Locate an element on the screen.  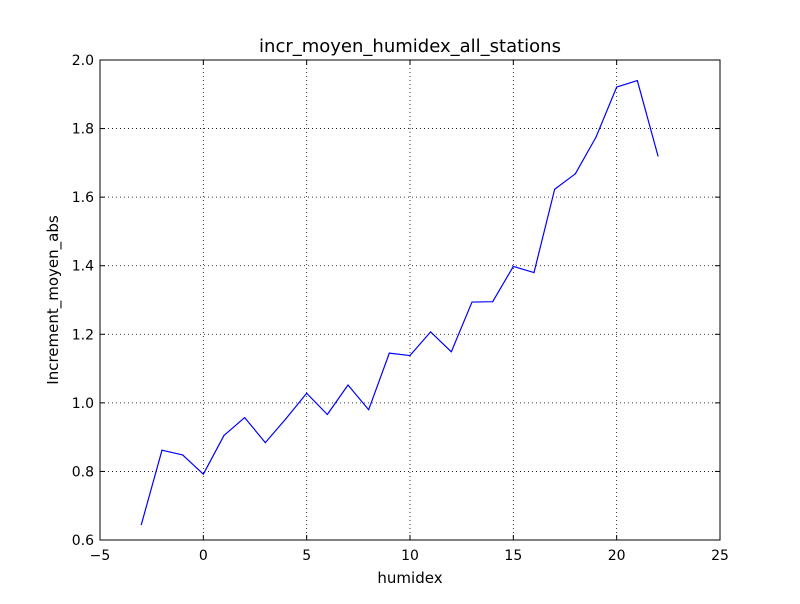
x-tick-label: 20 is located at coordinates (617, 556).